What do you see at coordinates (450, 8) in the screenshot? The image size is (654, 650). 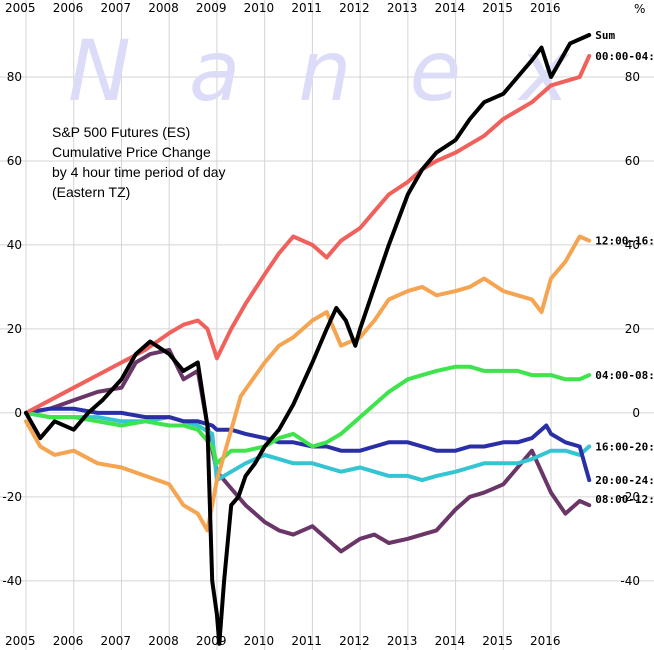 I see `x-tick-top-2014: 2014` at bounding box center [450, 8].